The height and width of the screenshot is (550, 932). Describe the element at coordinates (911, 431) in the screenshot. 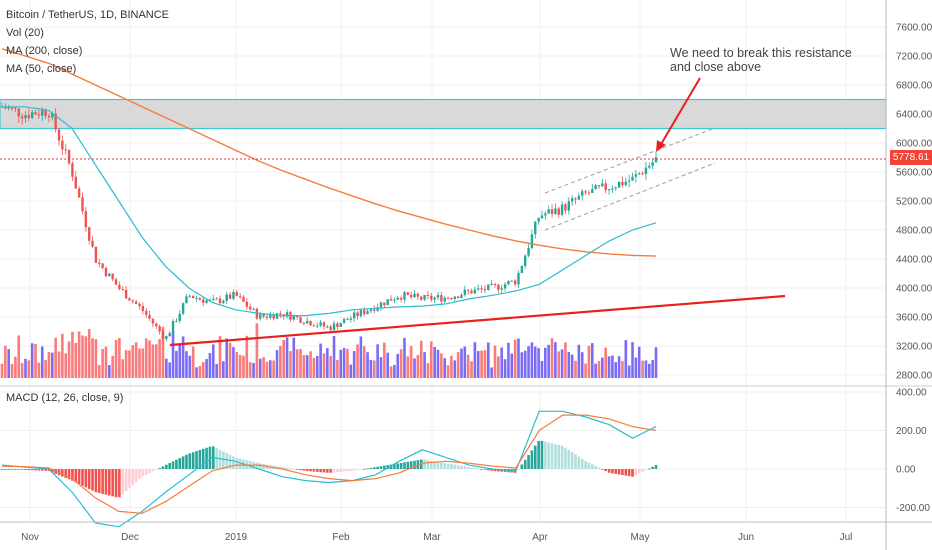

I see `macd-tick-label: 200.00` at that location.